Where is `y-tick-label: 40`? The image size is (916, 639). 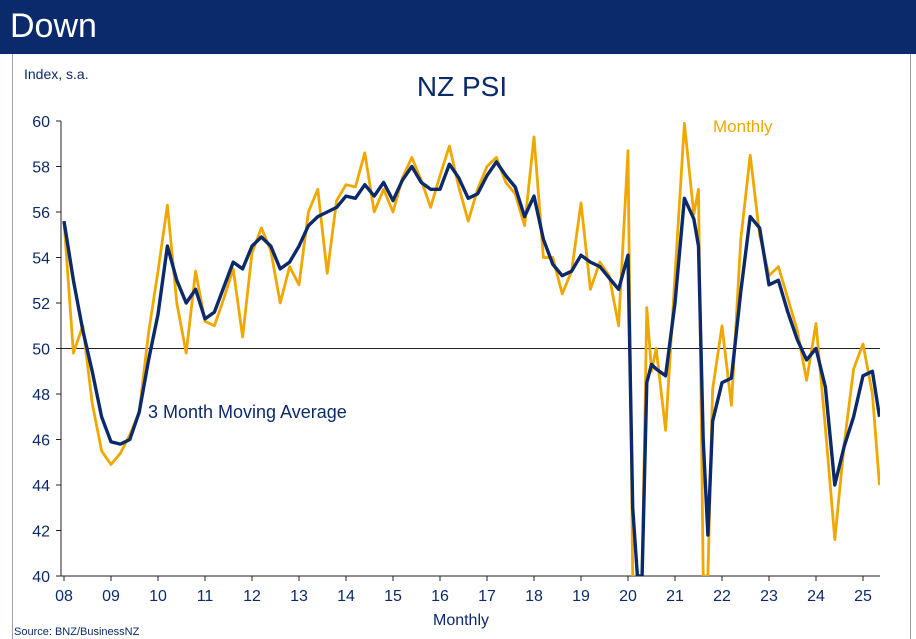 y-tick-label: 40 is located at coordinates (41, 577).